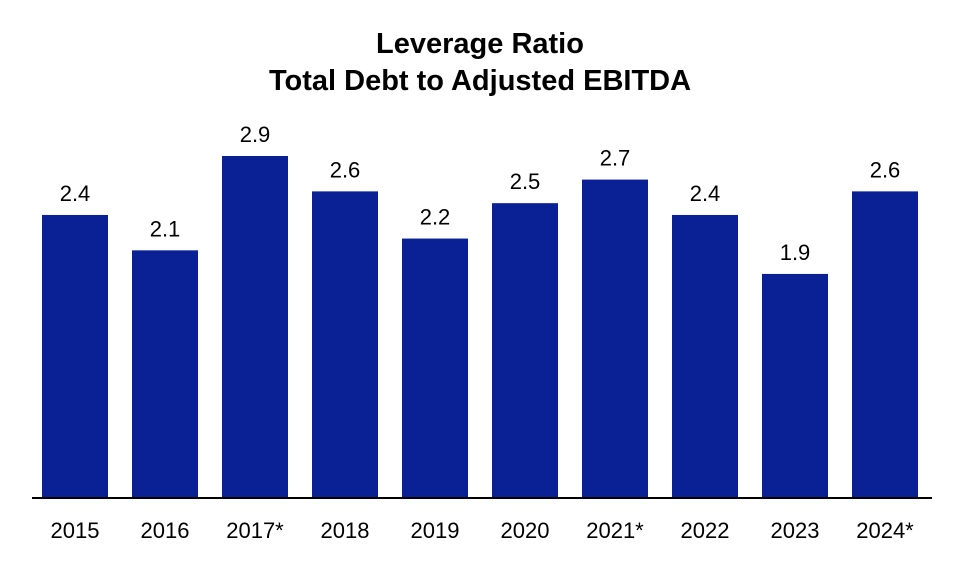  Describe the element at coordinates (885, 344) in the screenshot. I see `bar-2024-star` at that location.